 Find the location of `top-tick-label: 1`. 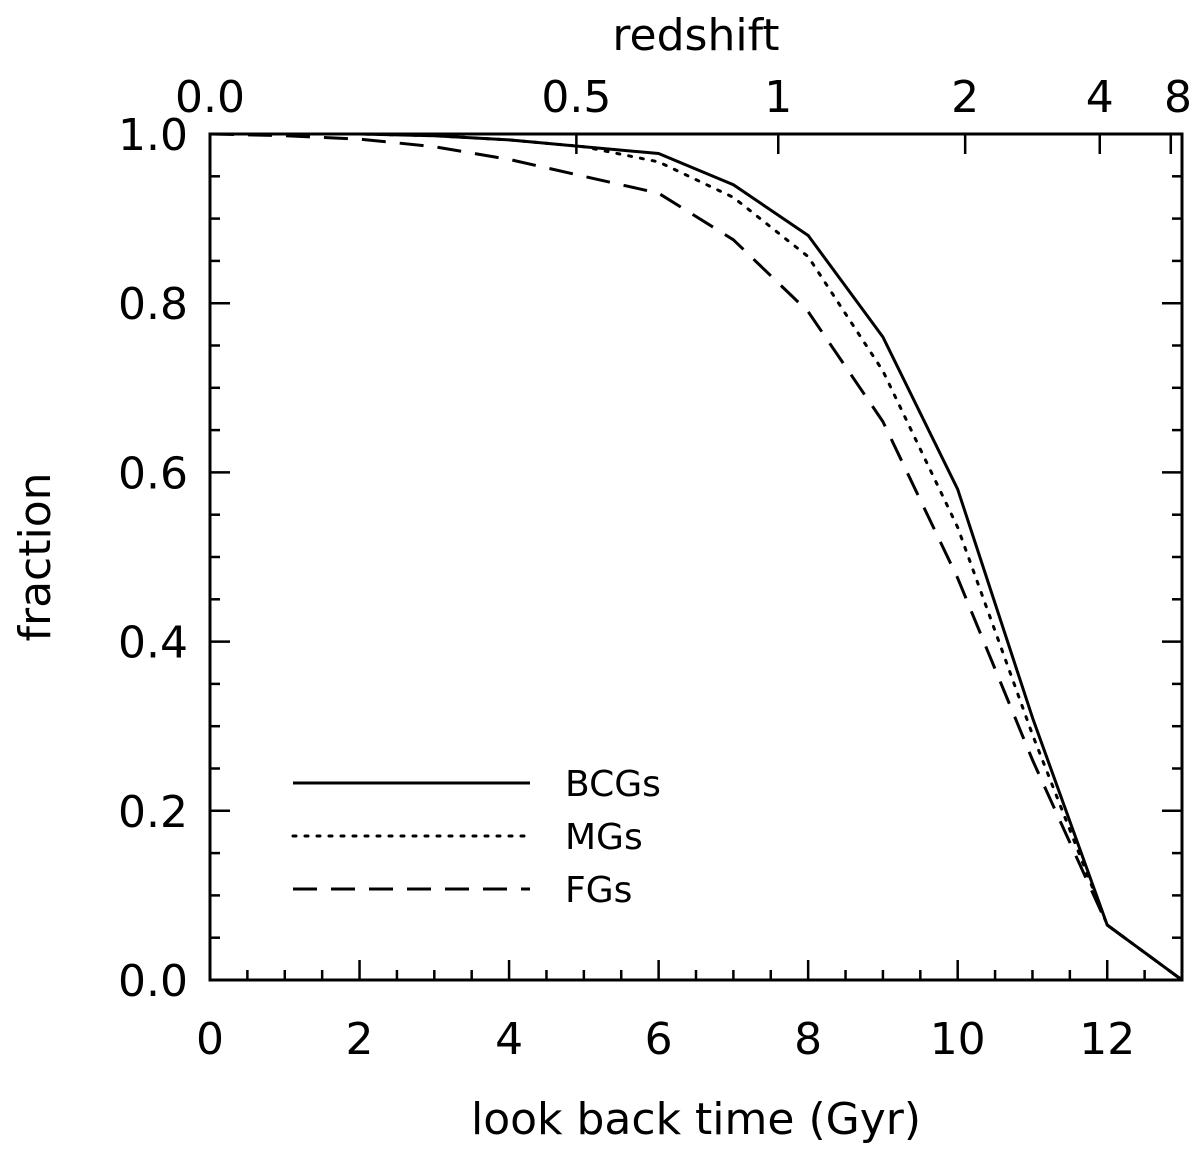

top-tick-label: 1 is located at coordinates (778, 97).